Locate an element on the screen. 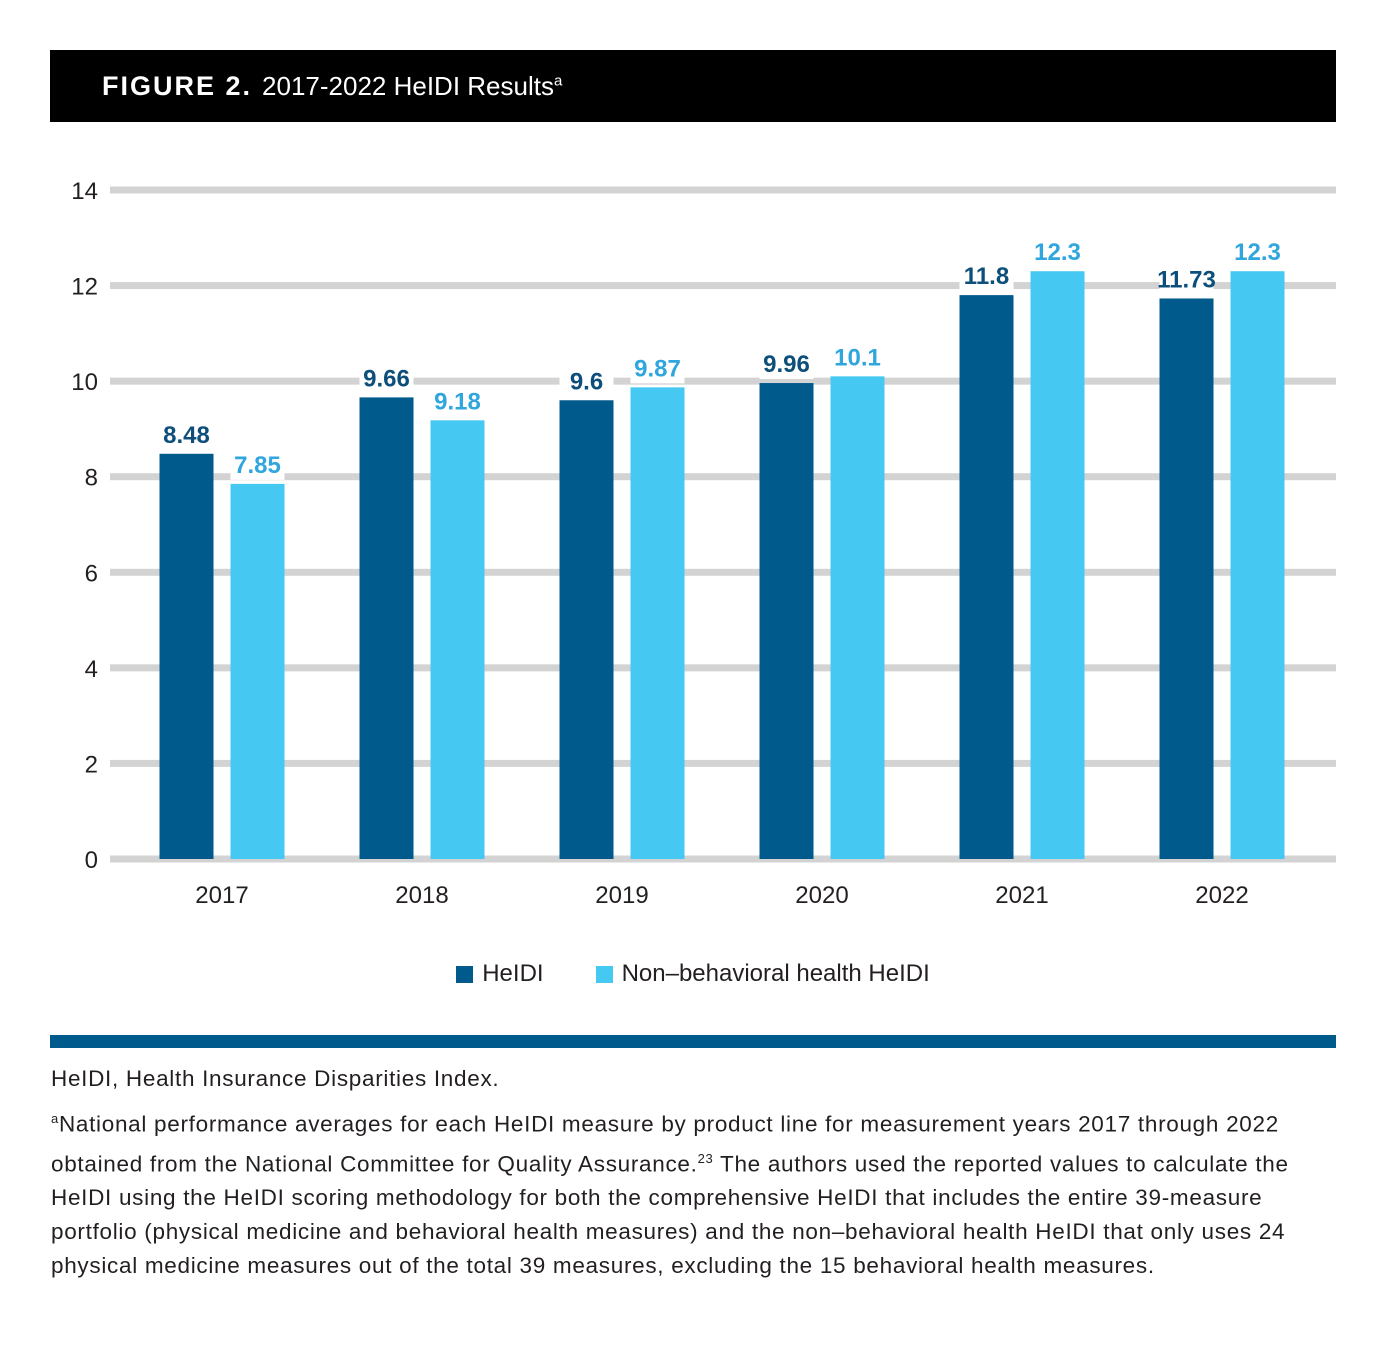 The height and width of the screenshot is (1362, 1386). legend-item-non-behavioral: Non–behavioral health HeIDI is located at coordinates (762, 974).